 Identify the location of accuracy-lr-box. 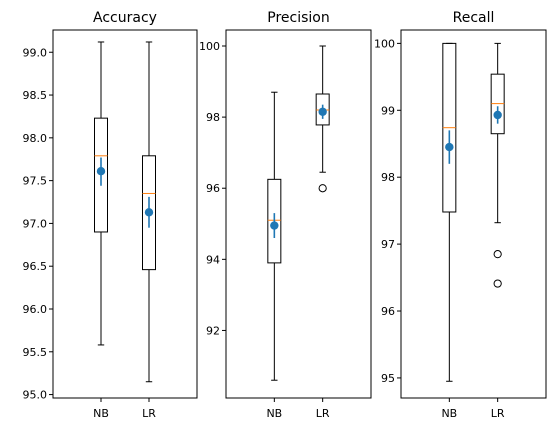
(149, 213).